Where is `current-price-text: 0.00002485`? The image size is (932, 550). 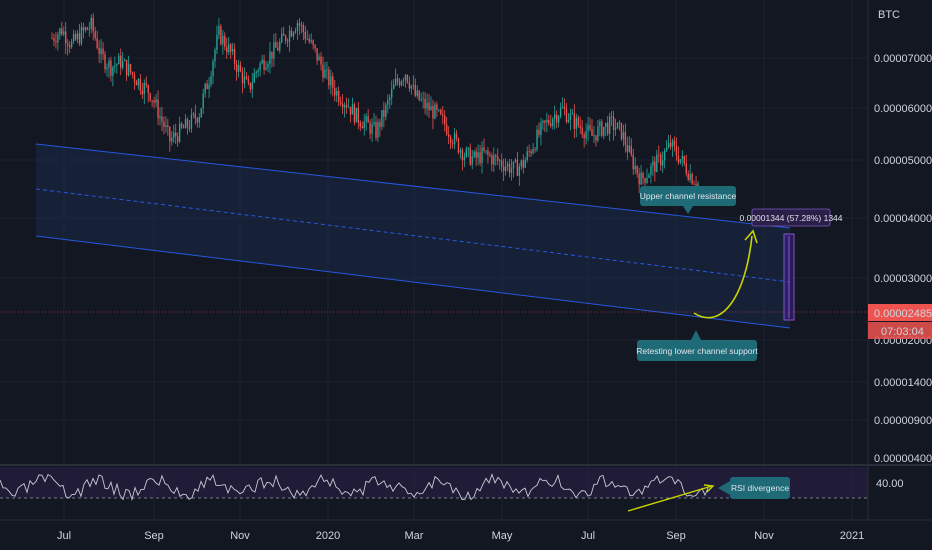 current-price-text: 0.00002485 is located at coordinates (903, 314).